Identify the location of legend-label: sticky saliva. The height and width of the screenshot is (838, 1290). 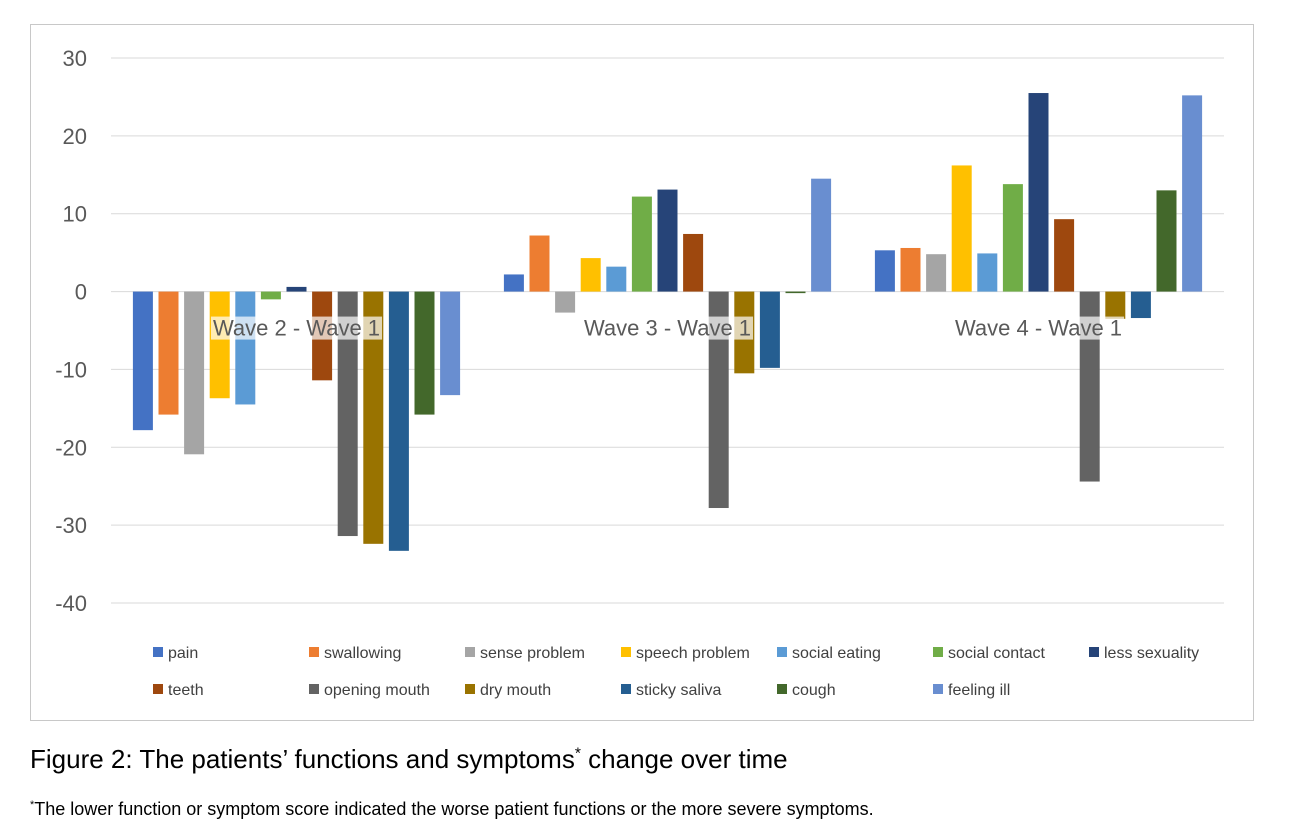
(678, 690).